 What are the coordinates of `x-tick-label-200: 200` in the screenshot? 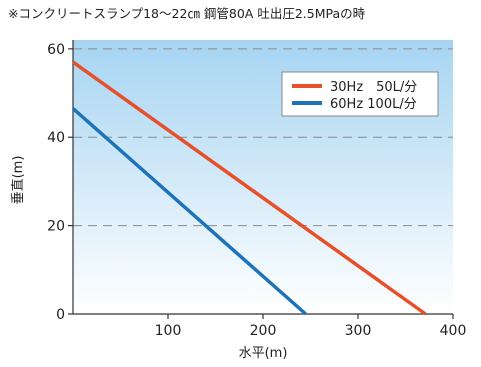 It's located at (263, 331).